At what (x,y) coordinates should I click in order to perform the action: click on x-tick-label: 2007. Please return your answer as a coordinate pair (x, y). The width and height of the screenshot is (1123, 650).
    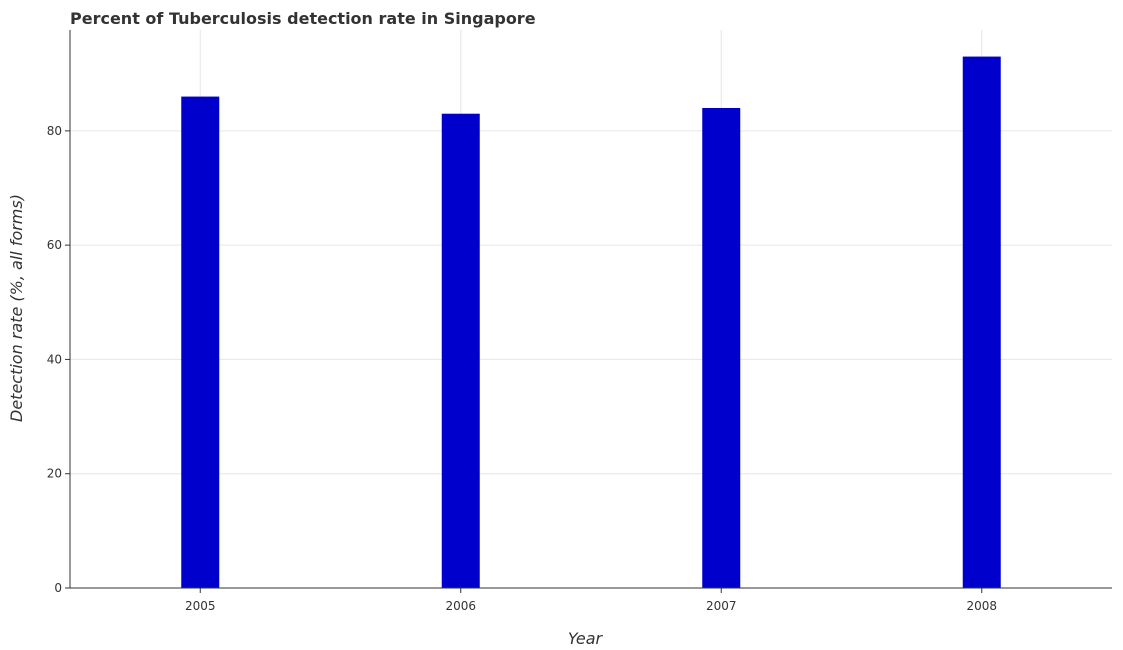
    Looking at the image, I should click on (721, 606).